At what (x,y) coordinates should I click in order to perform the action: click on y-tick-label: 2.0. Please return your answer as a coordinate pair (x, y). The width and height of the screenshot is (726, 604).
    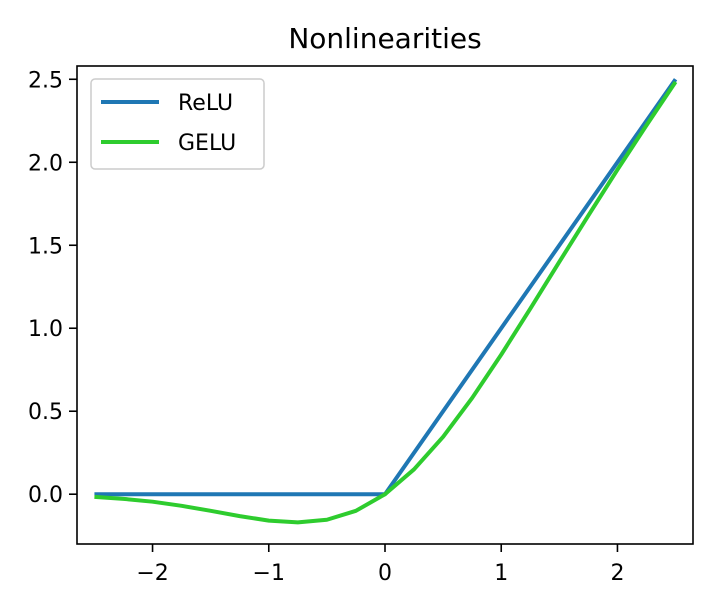
    Looking at the image, I should click on (45, 163).